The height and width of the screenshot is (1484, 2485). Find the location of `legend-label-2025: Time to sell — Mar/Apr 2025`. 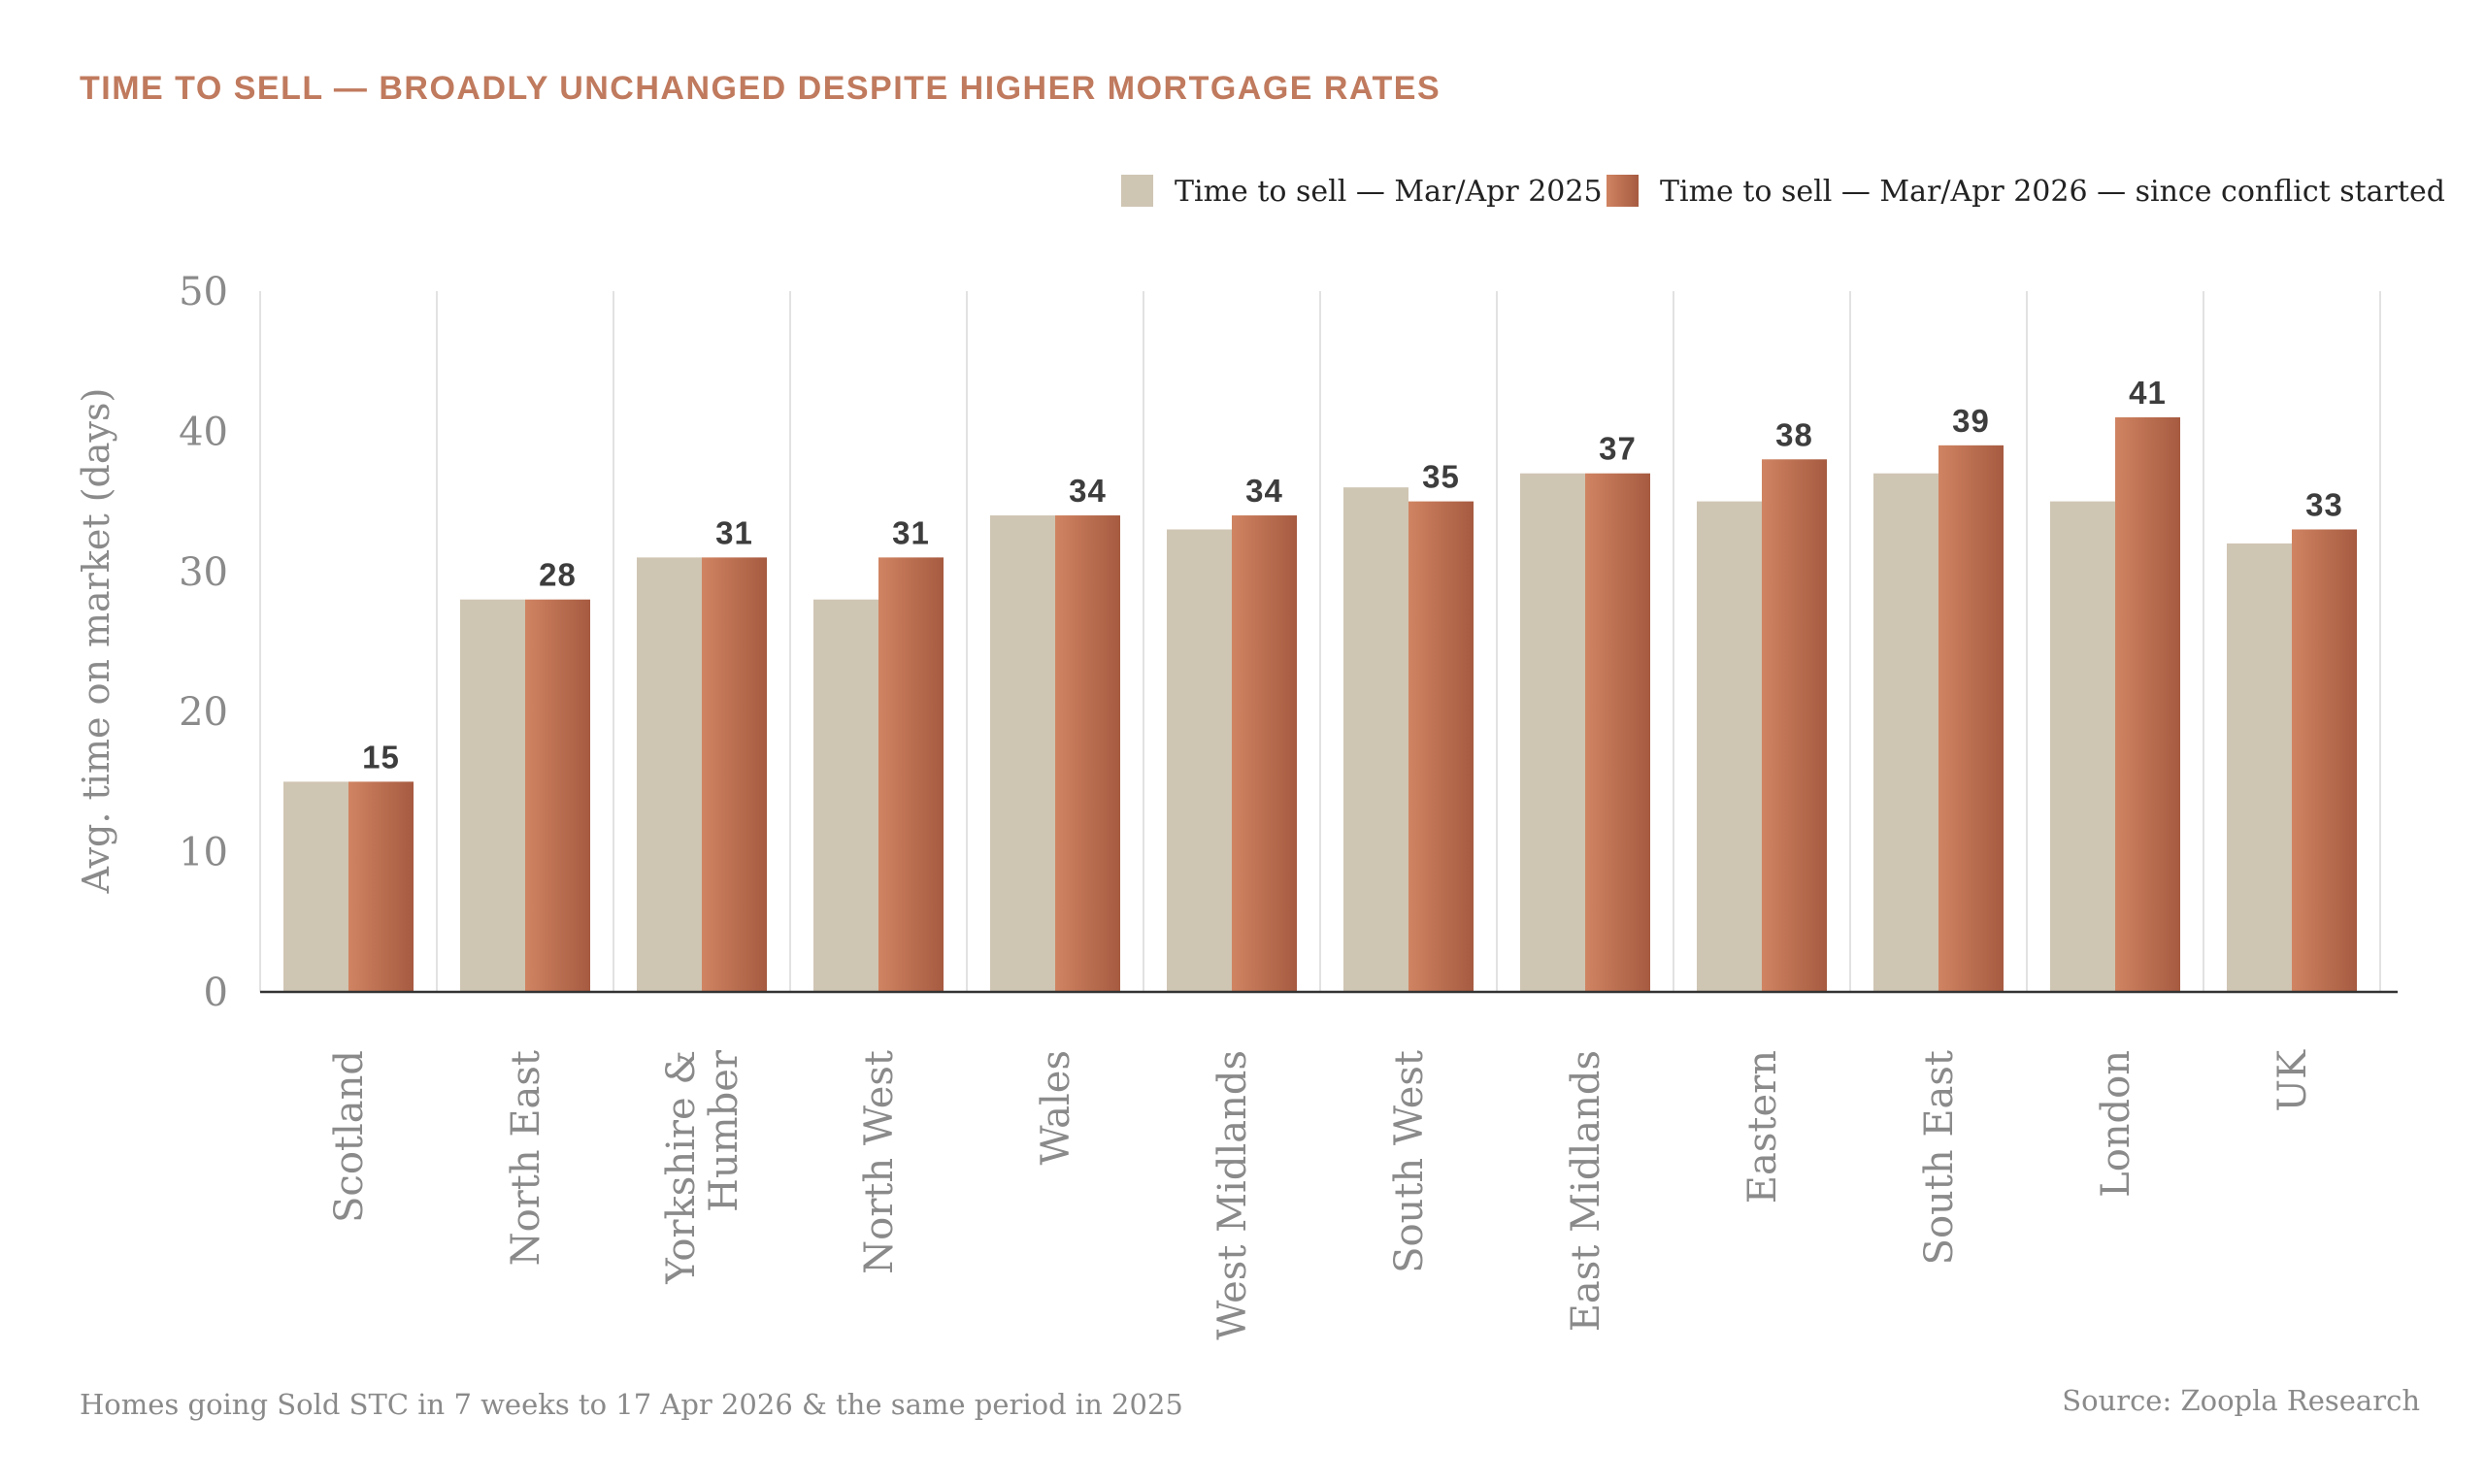

legend-label-2025: Time to sell — Mar/Apr 2025 is located at coordinates (1389, 192).